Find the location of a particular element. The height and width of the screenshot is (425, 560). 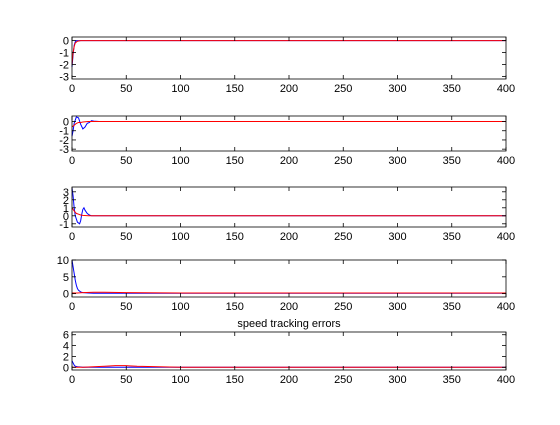

y-tick-label: 10 is located at coordinates (63, 261).